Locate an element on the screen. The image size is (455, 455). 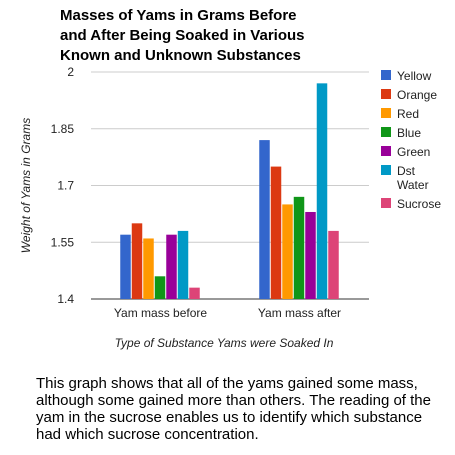
legend-label: Orange is located at coordinates (417, 95).